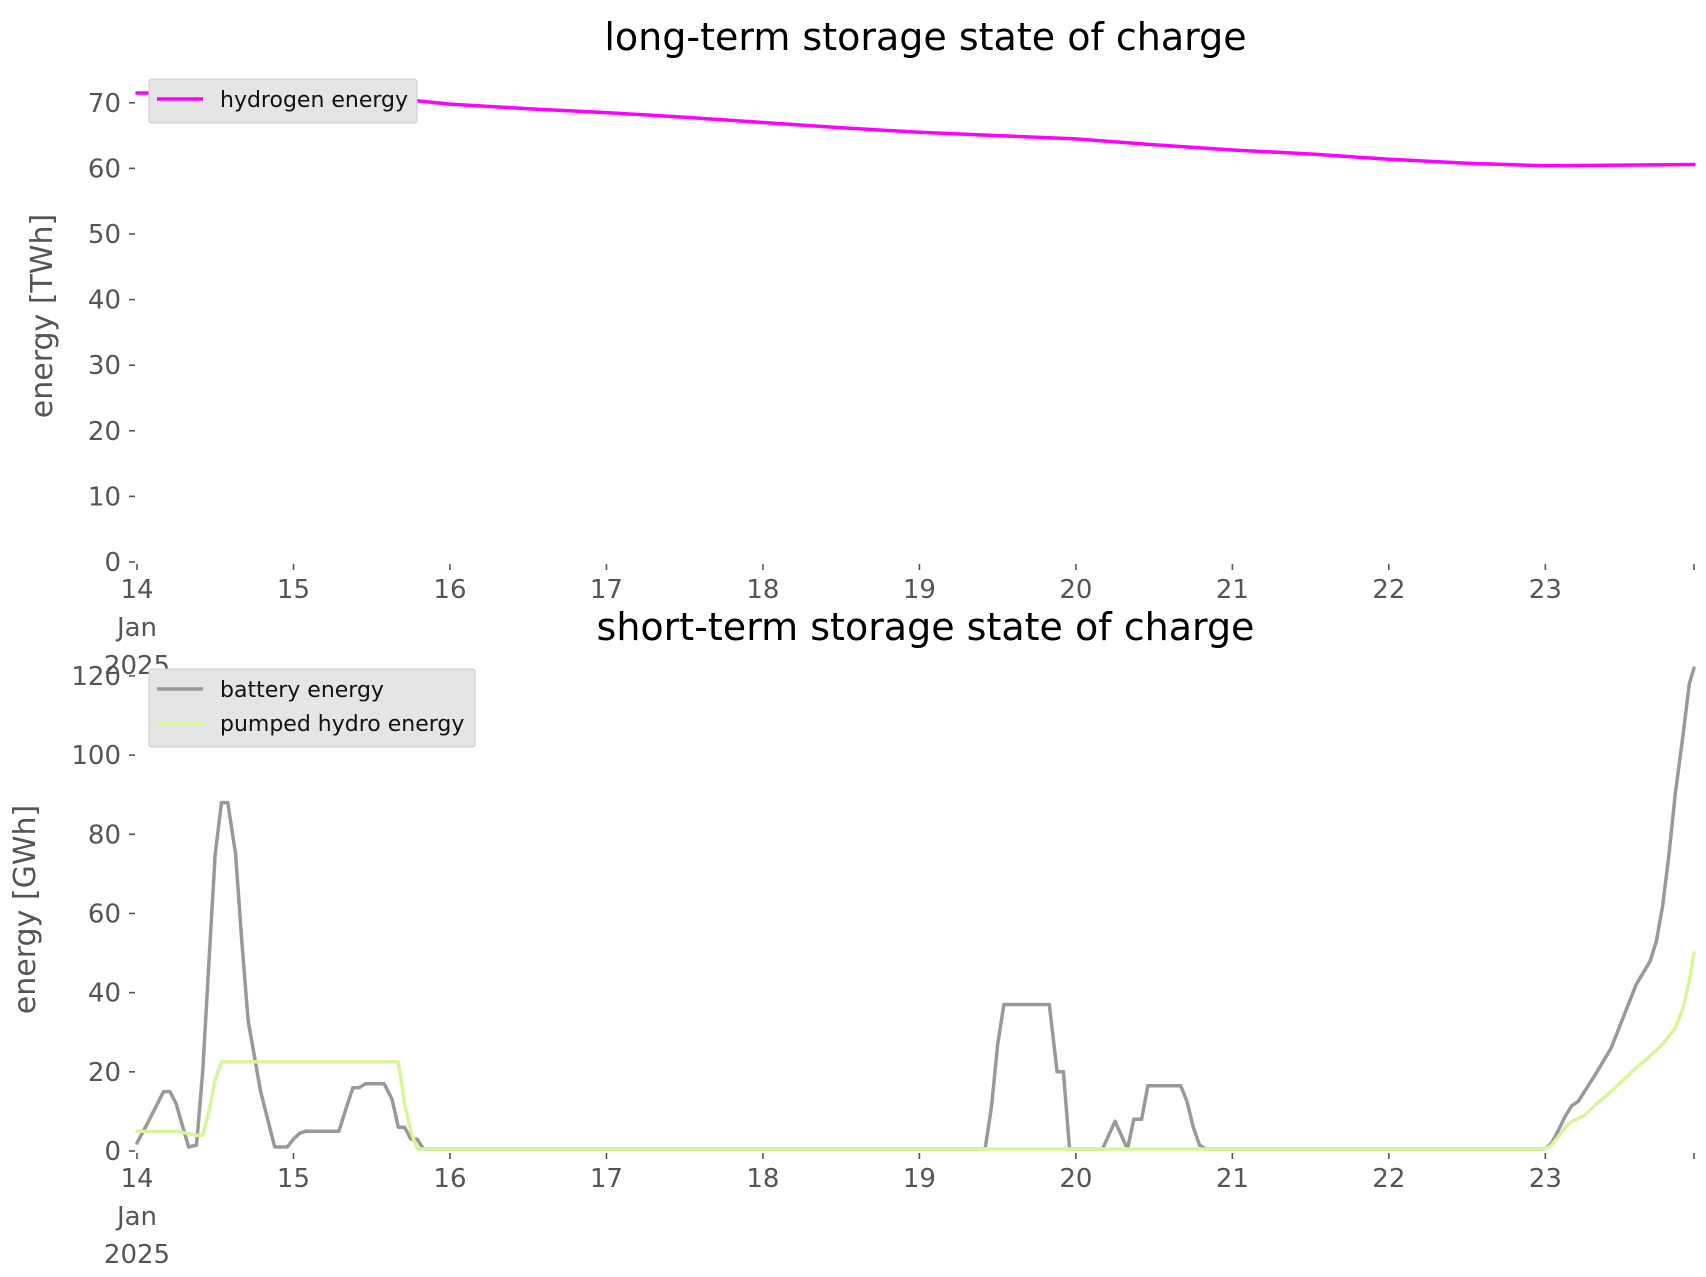 This screenshot has height=1277, width=1706. Describe the element at coordinates (104, 366) in the screenshot. I see `y-tick-label: 30` at that location.